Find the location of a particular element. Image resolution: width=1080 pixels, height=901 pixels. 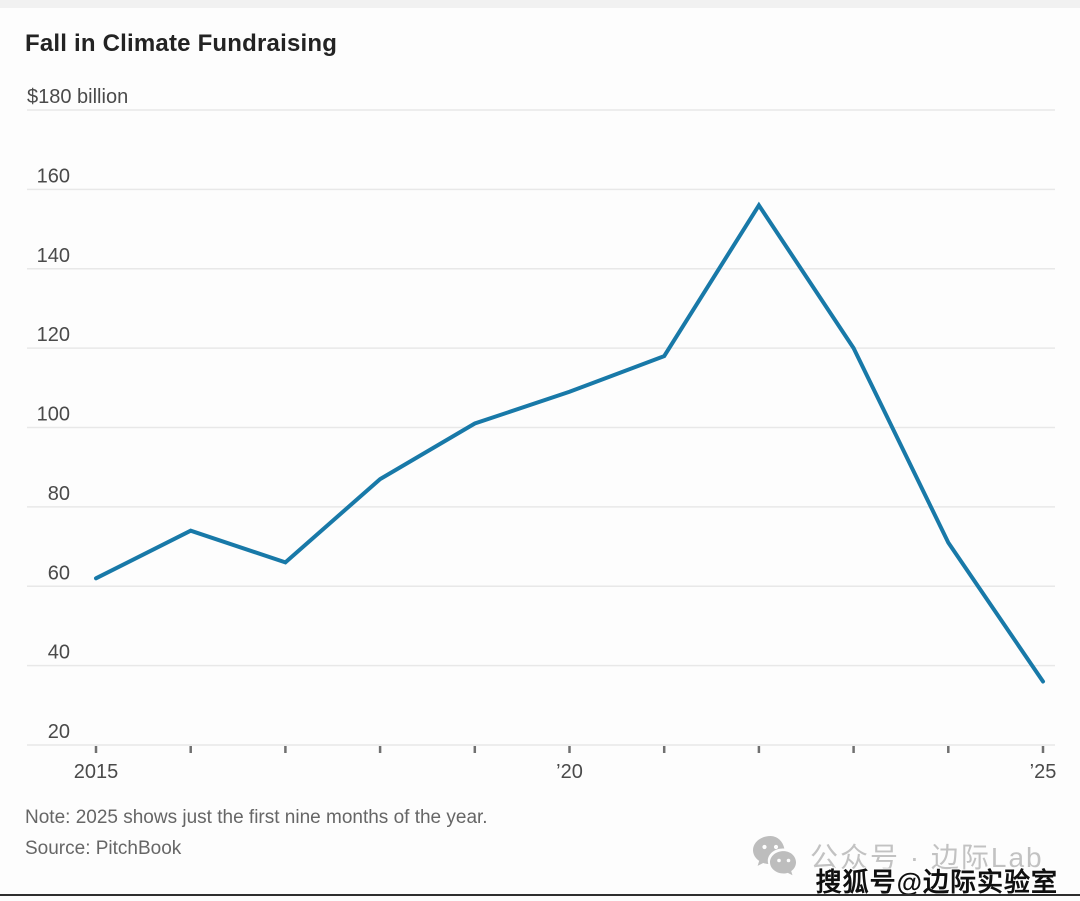

y-tick-label: 160 is located at coordinates (53, 176).